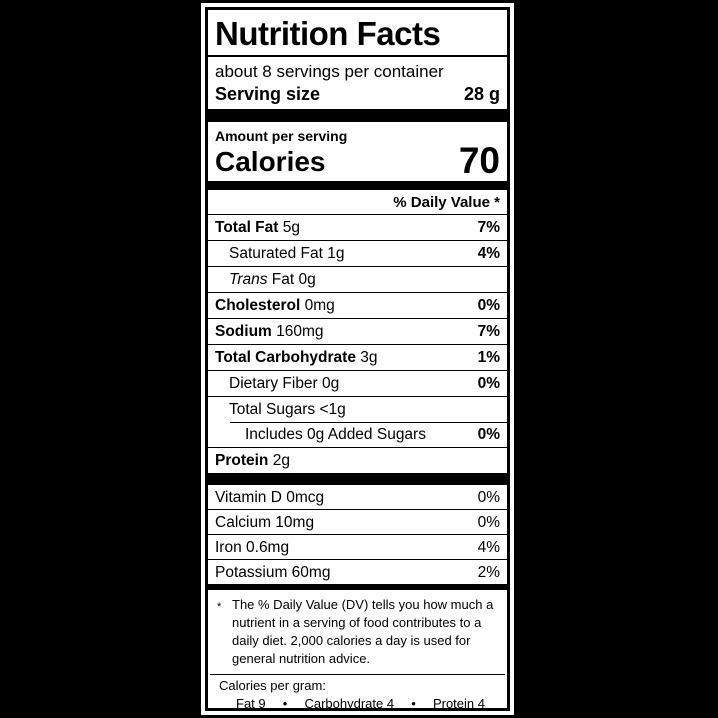  I want to click on nutrient-amount: Fat 0g, so click(293, 279).